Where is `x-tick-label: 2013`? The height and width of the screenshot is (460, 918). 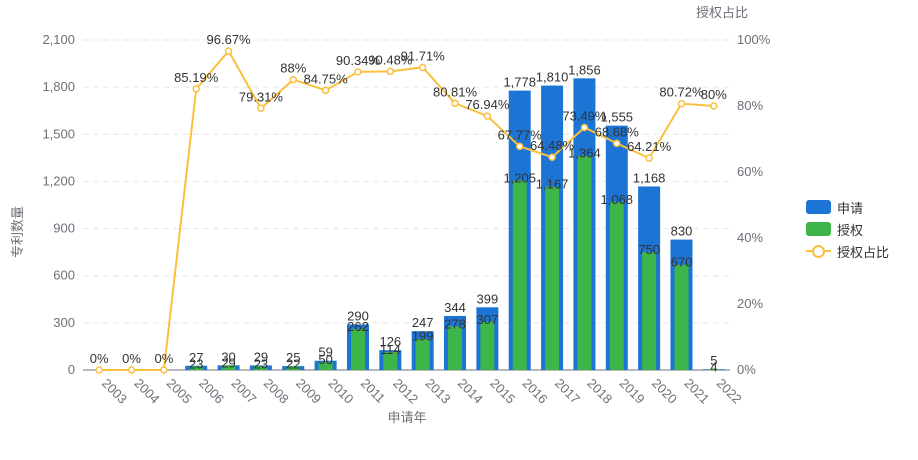 x-tick-label: 2013 is located at coordinates (438, 391).